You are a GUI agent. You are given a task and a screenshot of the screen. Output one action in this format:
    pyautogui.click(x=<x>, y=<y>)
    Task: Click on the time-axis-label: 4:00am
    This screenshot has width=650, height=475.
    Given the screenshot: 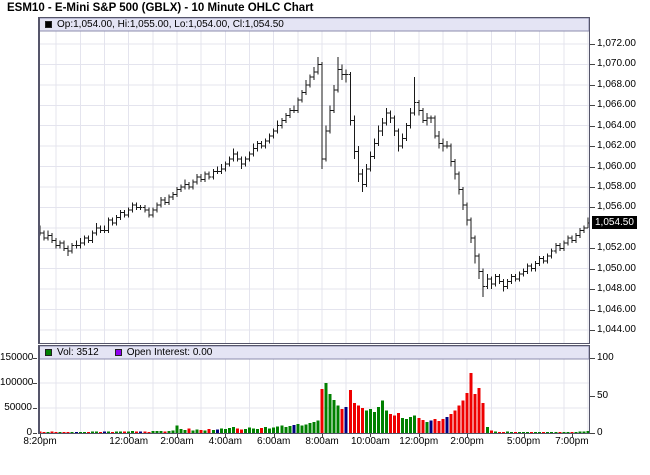 What is the action you would take?
    pyautogui.click(x=225, y=441)
    